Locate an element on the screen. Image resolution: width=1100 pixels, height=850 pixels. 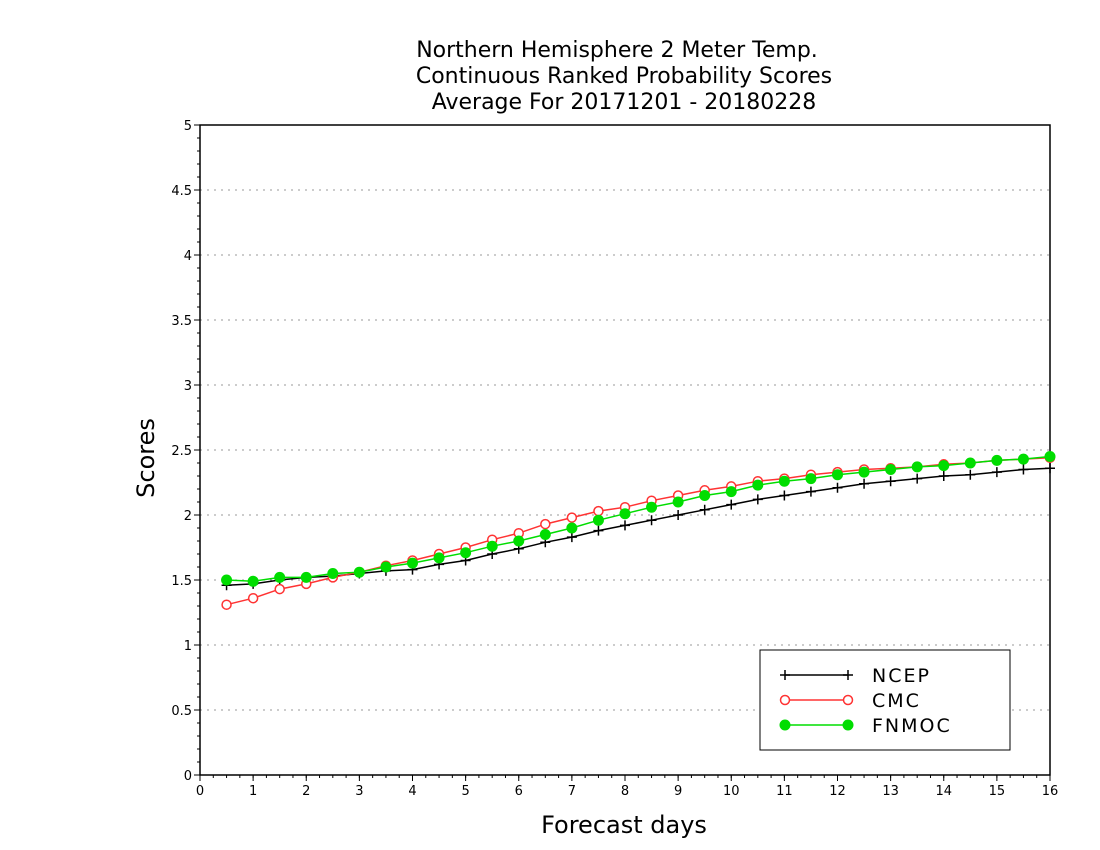
x-tick-label-2: 2 is located at coordinates (306, 791).